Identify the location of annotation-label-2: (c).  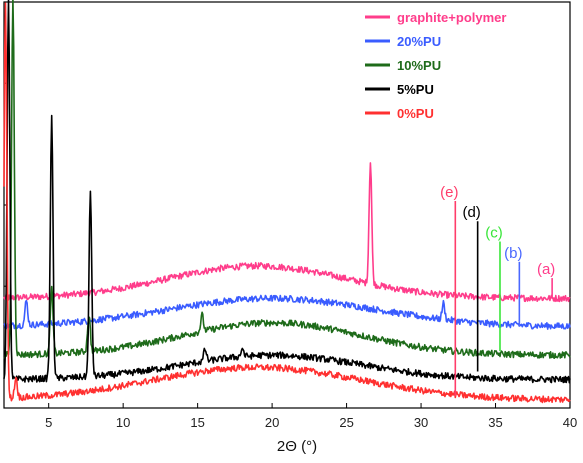
(494, 233).